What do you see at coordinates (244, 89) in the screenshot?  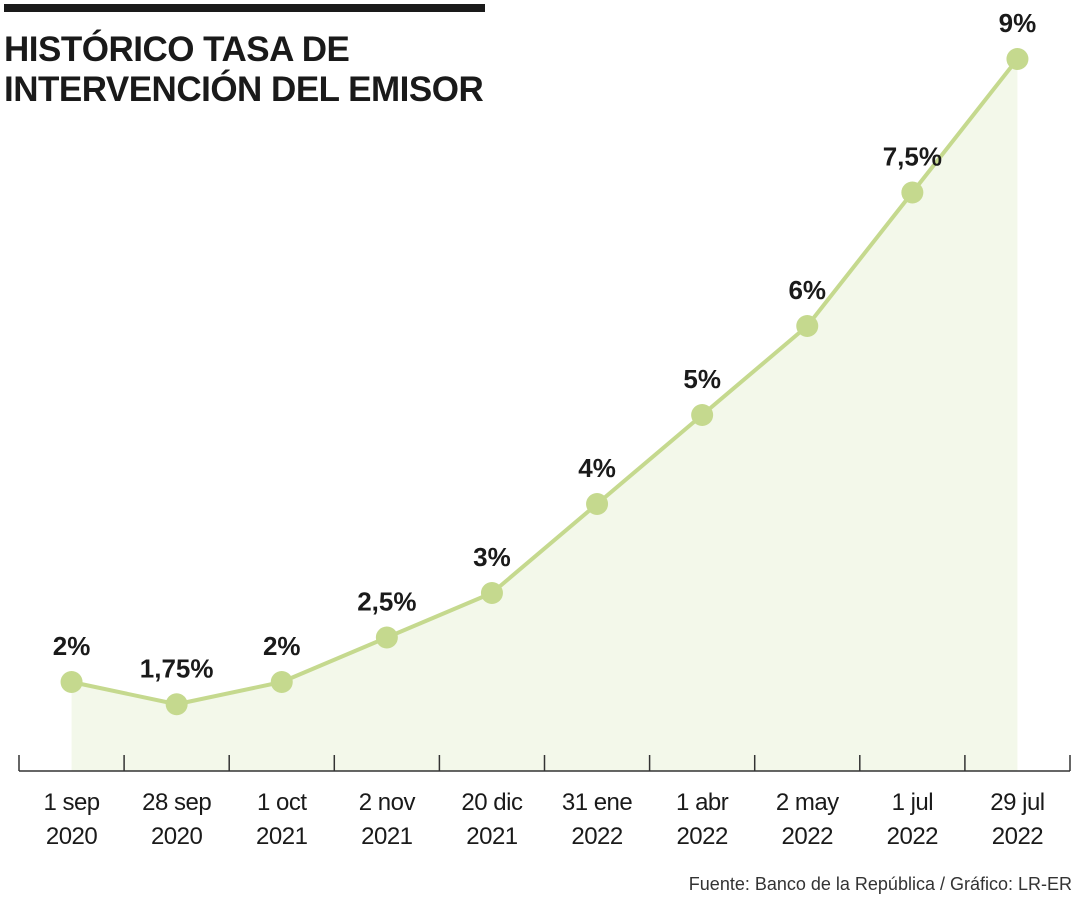 I see `chart-title-line-2: INTERVENCIÓN DEL EMISOR` at bounding box center [244, 89].